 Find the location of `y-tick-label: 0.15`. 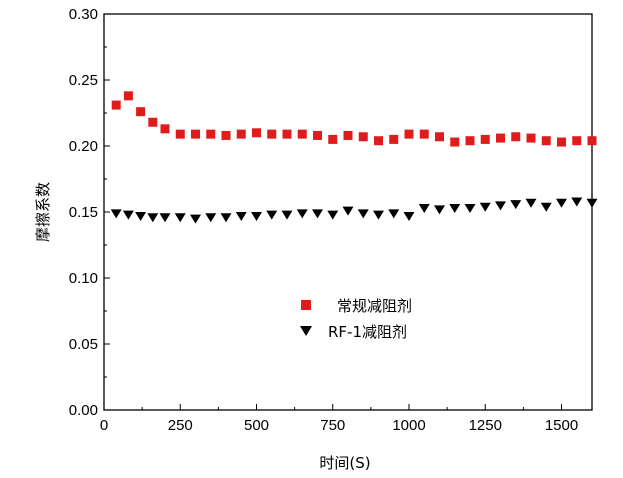

y-tick-label: 0.15 is located at coordinates (83, 212).